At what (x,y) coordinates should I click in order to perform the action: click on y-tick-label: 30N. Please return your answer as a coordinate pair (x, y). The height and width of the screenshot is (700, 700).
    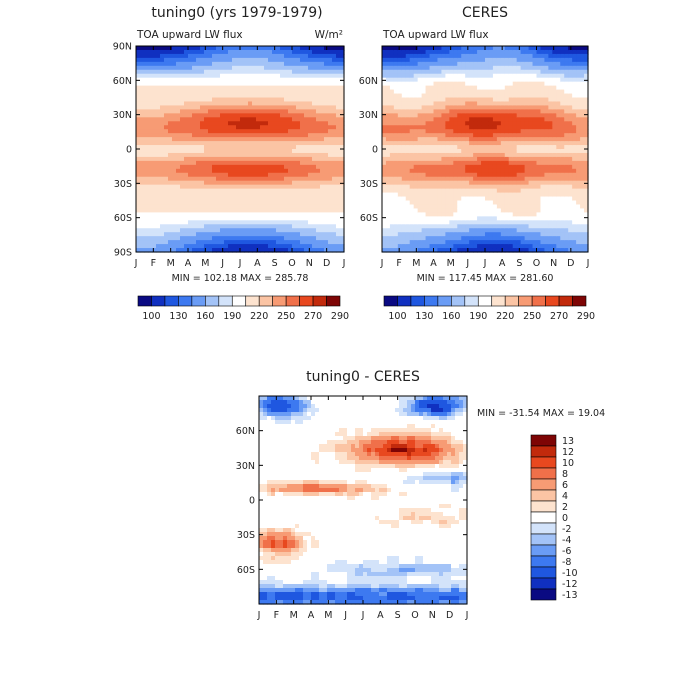
    Looking at the image, I should click on (122, 115).